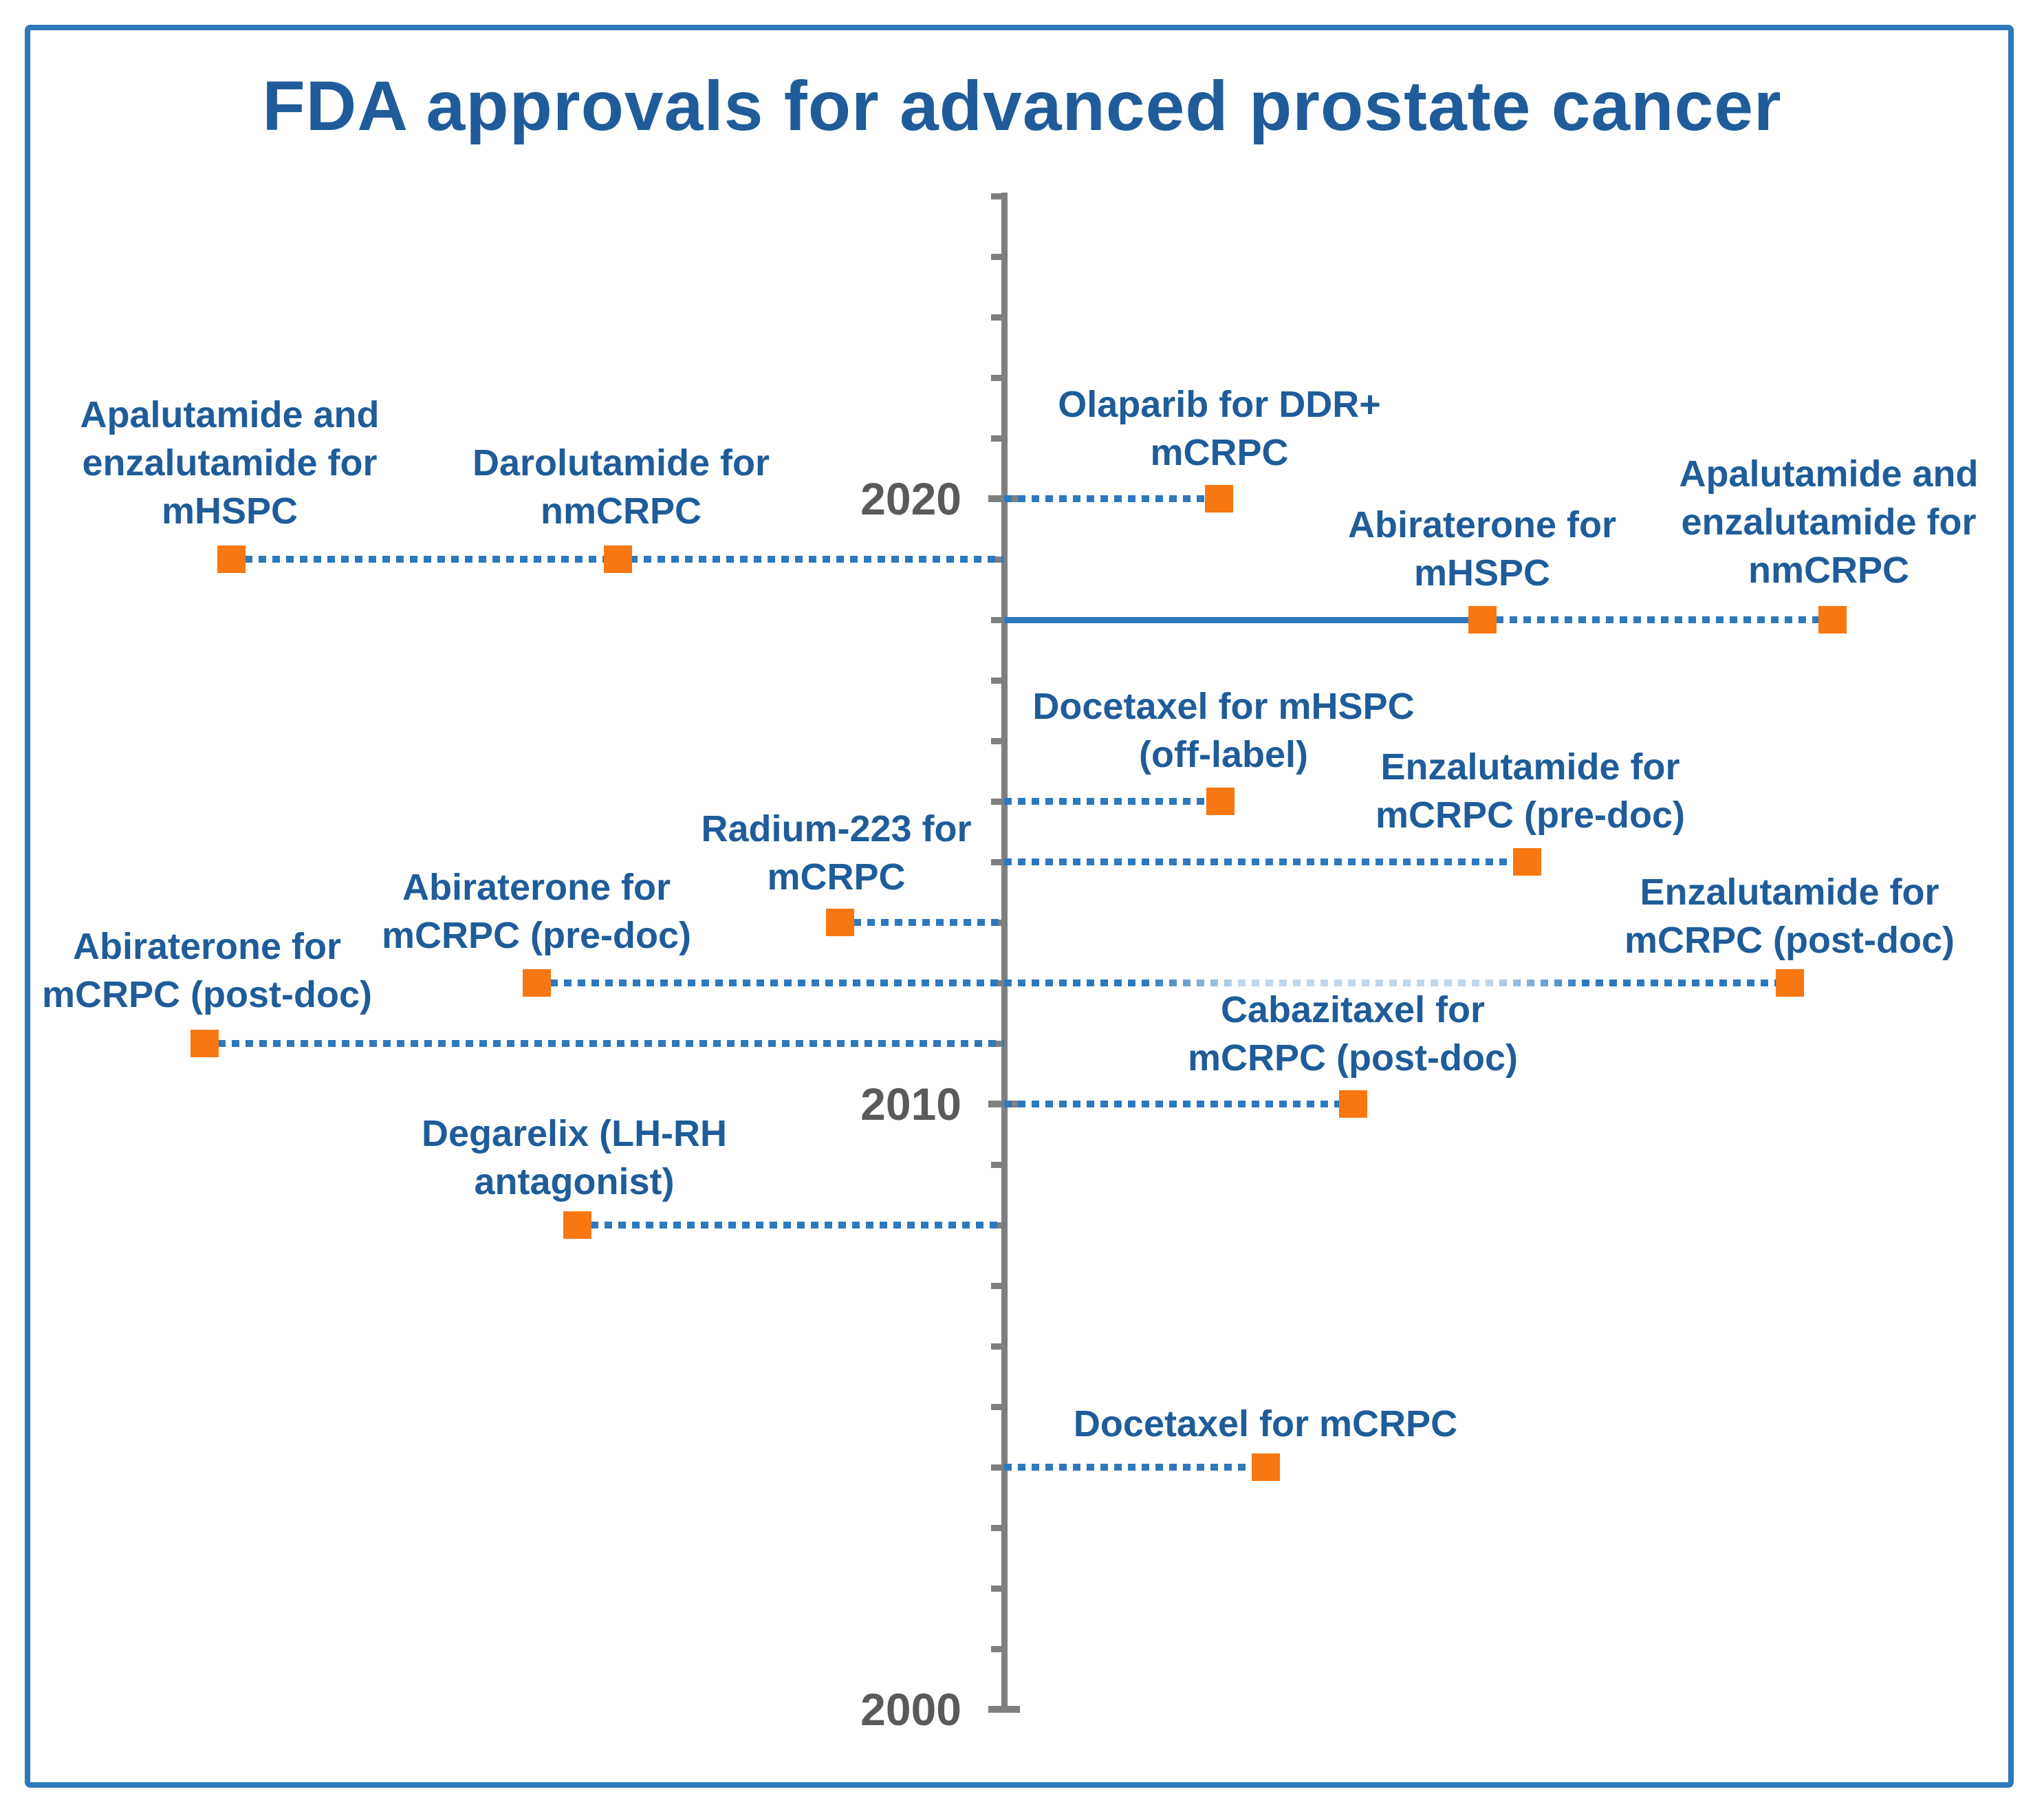  I want to click on marker-abiraterone-mcrpc-pre-doc, so click(537, 983).